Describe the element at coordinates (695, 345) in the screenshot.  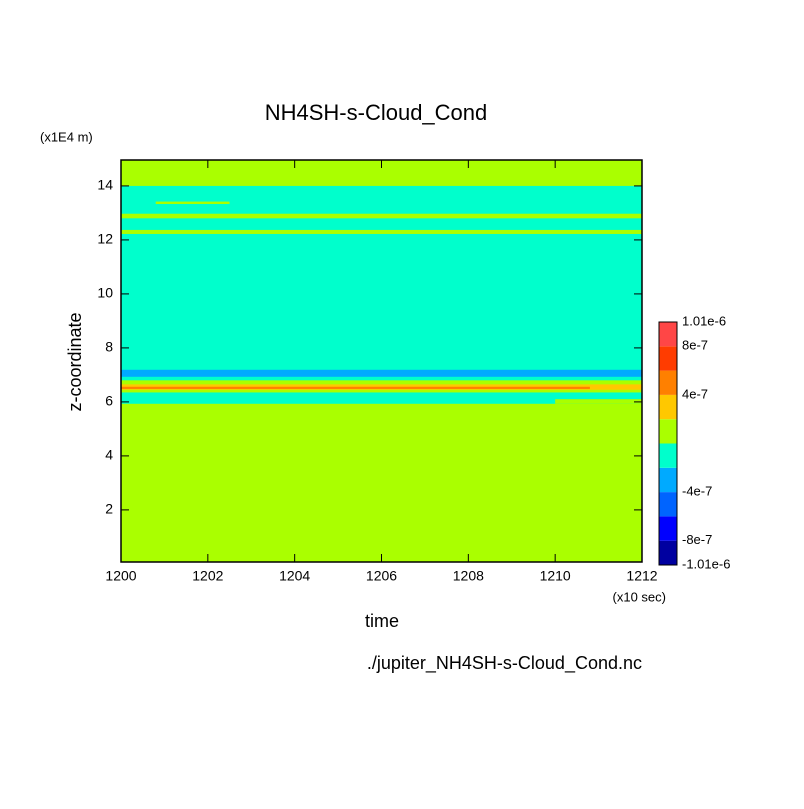
I see `colorbar-label: 8e-7` at that location.